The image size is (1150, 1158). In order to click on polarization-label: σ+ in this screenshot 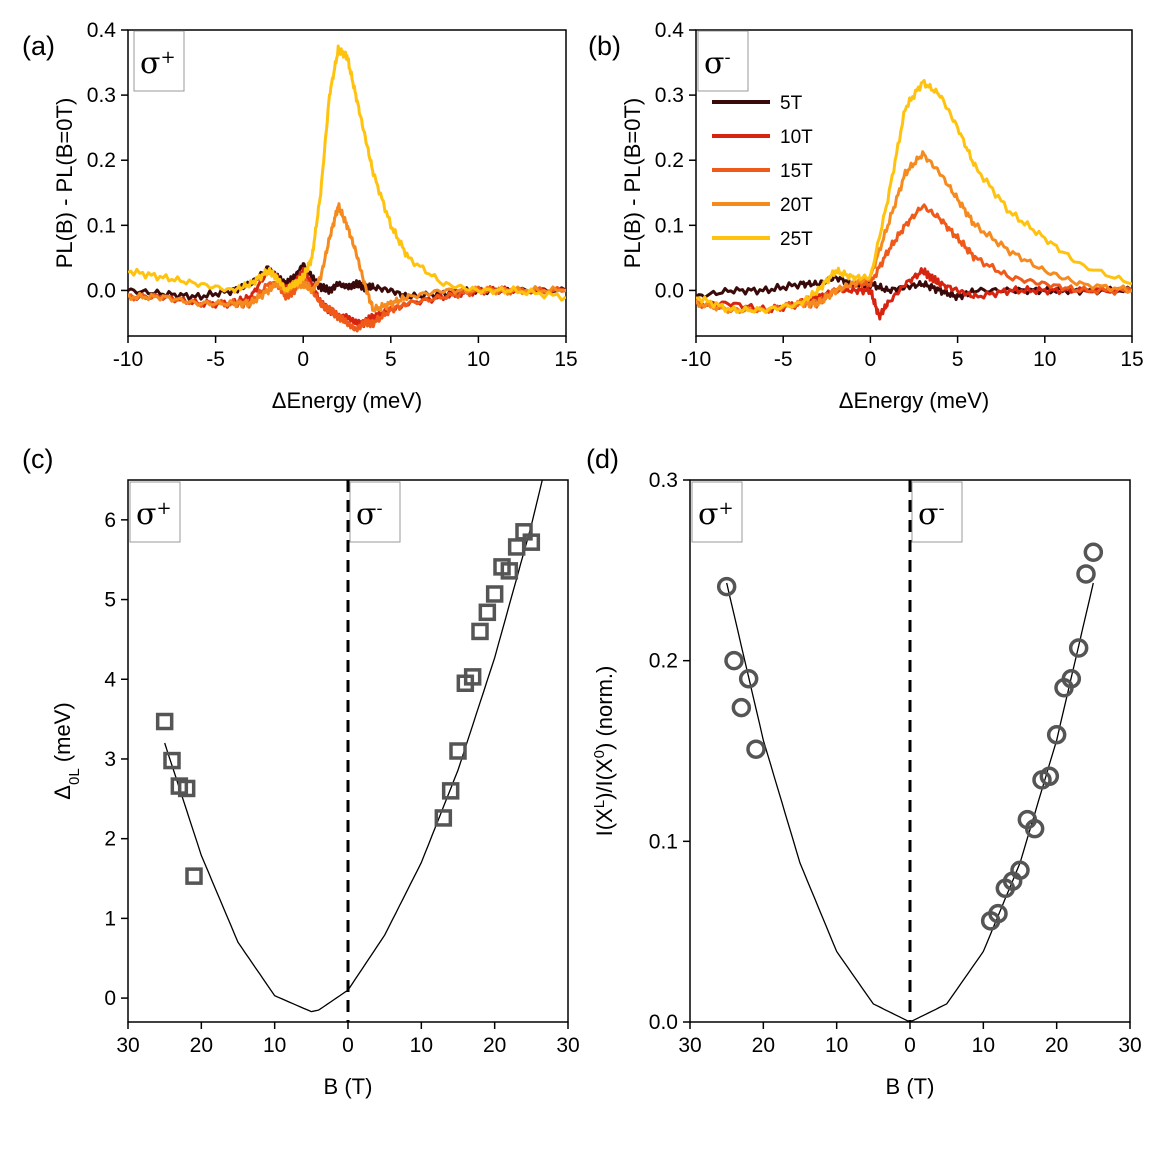, I will do `click(716, 514)`.